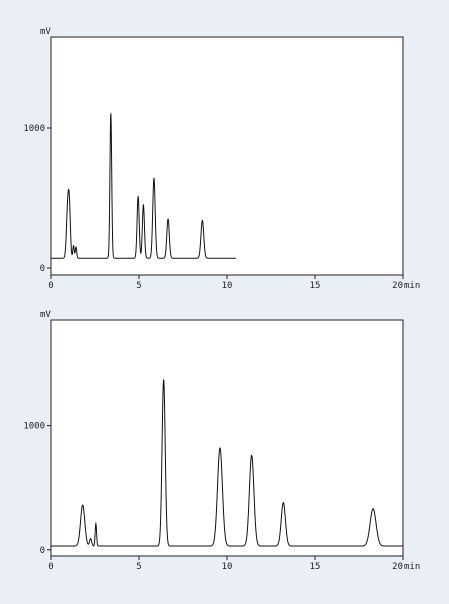 The height and width of the screenshot is (604, 449). What do you see at coordinates (34, 129) in the screenshot?
I see `panel-1-y-tick-label-1000: 1000` at bounding box center [34, 129].